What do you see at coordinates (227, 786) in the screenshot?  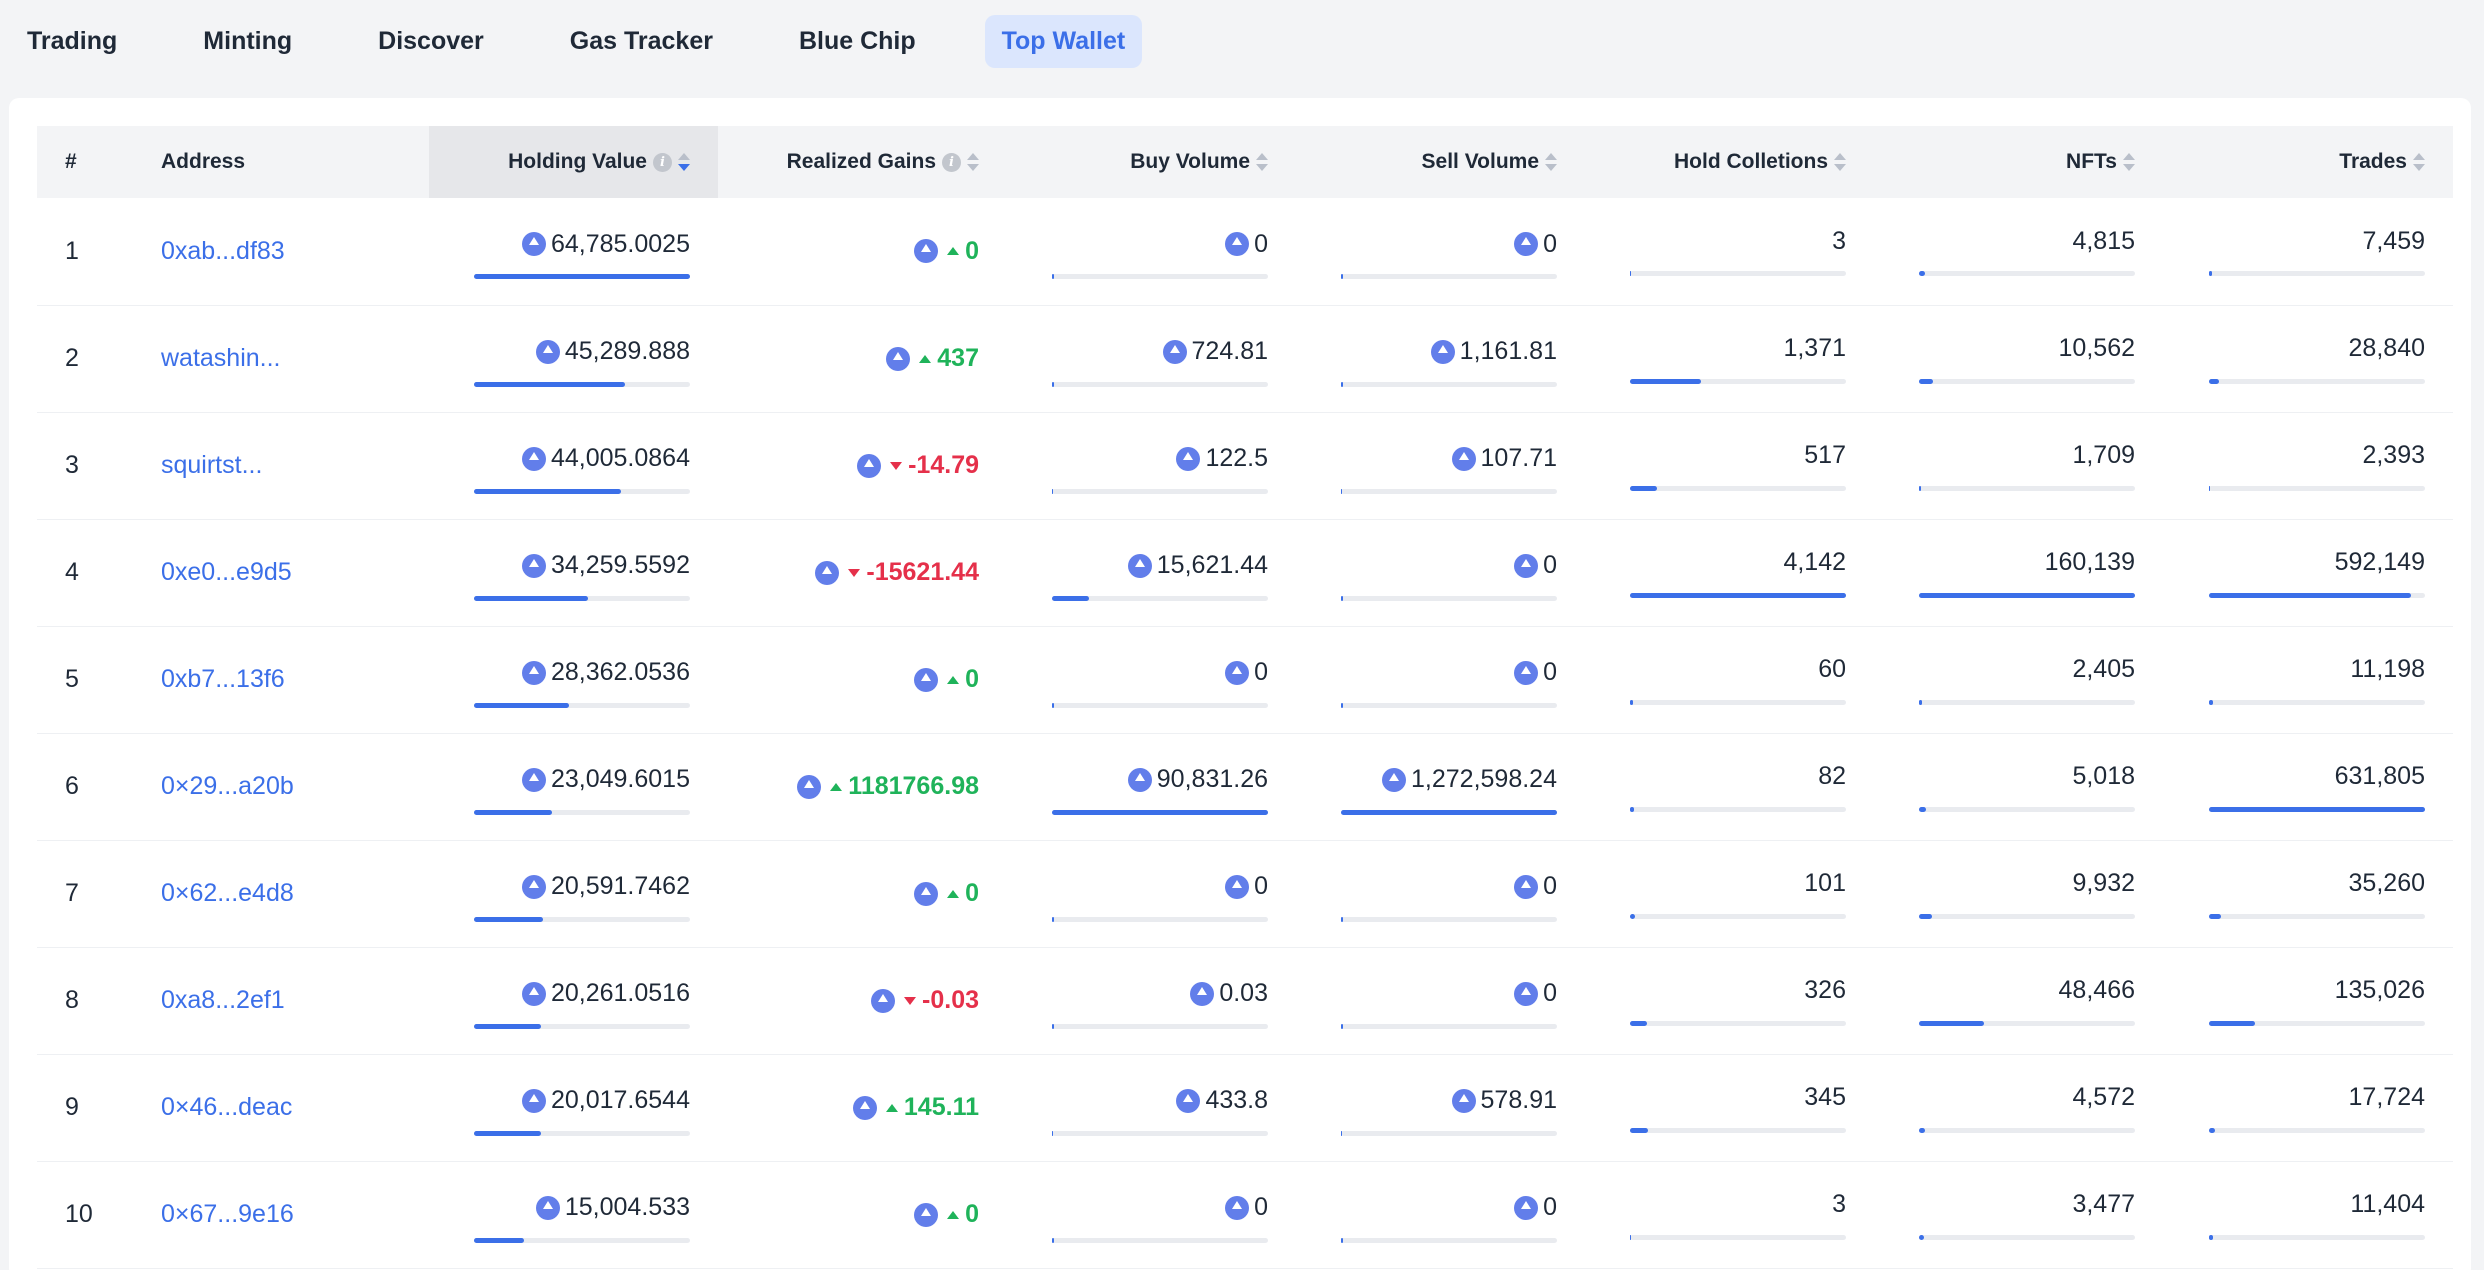 I see `wallet-address-link: 0×29...a20b` at bounding box center [227, 786].